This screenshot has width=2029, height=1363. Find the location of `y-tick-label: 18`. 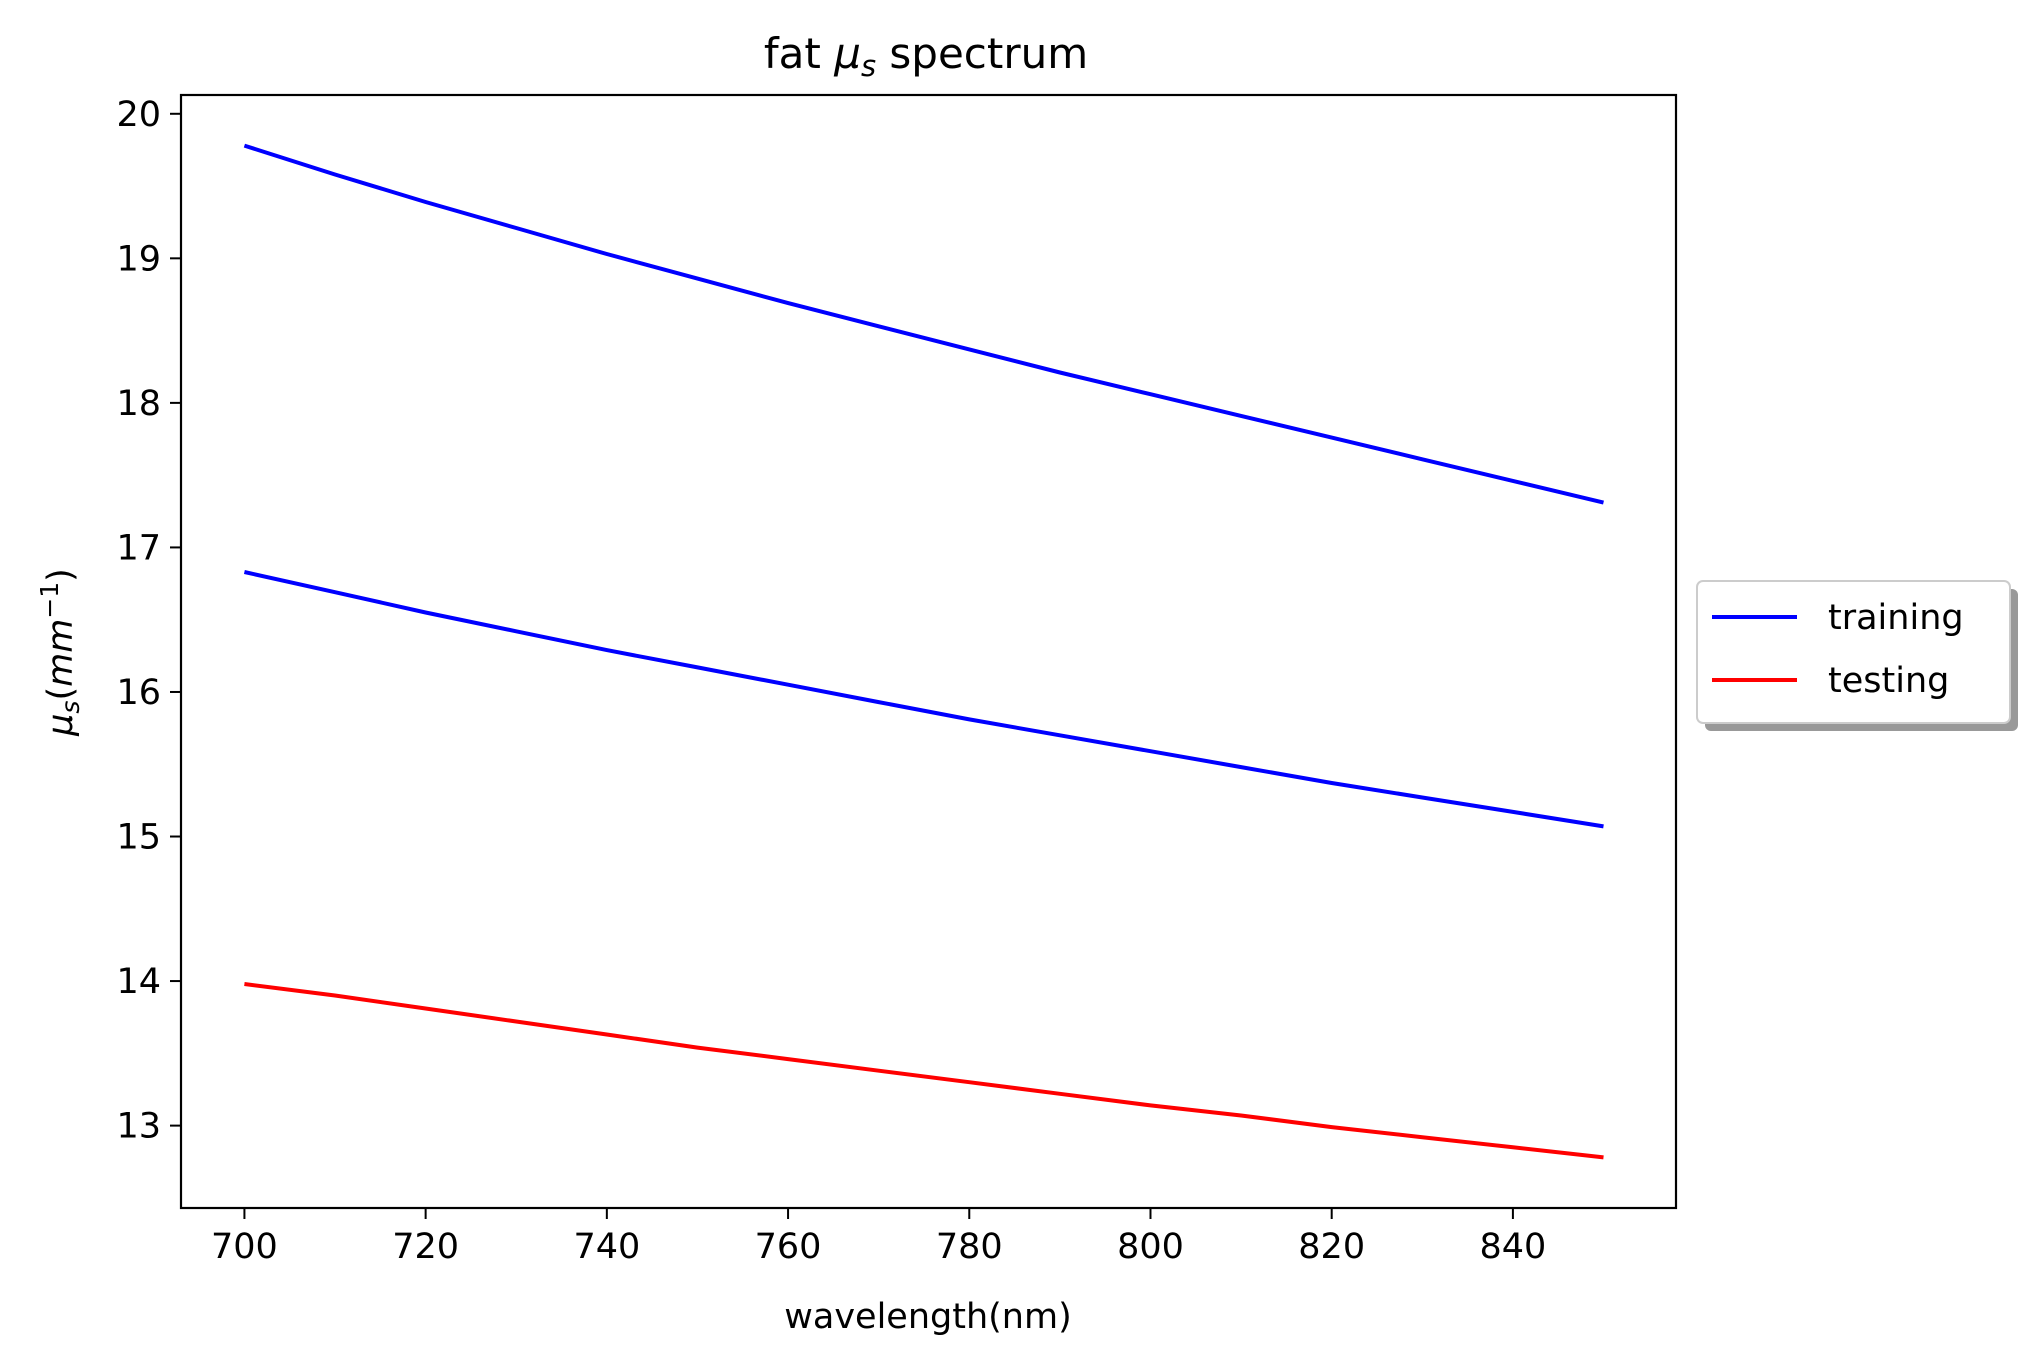

y-tick-label: 18 is located at coordinates (138, 404).